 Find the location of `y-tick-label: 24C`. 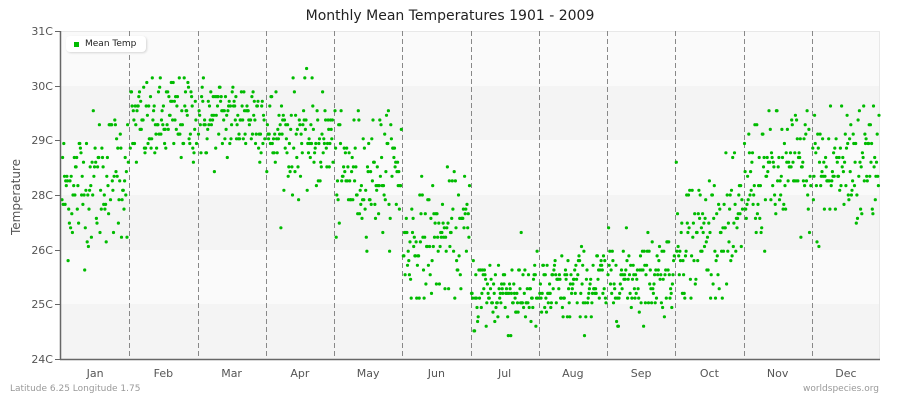

y-tick-label: 24C is located at coordinates (42, 359).